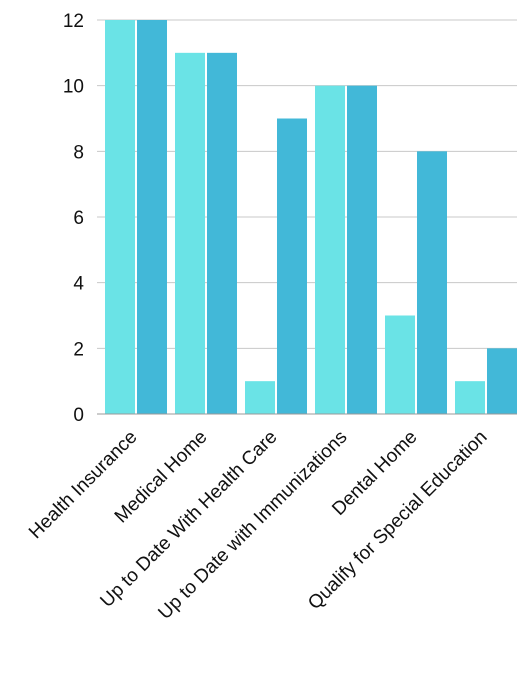  Describe the element at coordinates (73, 87) in the screenshot. I see `y-tick-label: 10` at that location.